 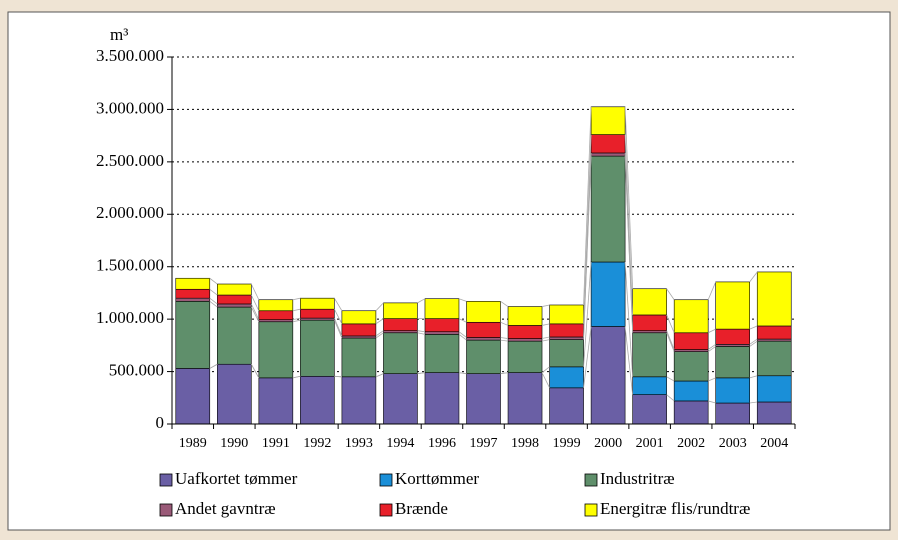 What do you see at coordinates (400, 443) in the screenshot?
I see `x-tick-label: 1994` at bounding box center [400, 443].